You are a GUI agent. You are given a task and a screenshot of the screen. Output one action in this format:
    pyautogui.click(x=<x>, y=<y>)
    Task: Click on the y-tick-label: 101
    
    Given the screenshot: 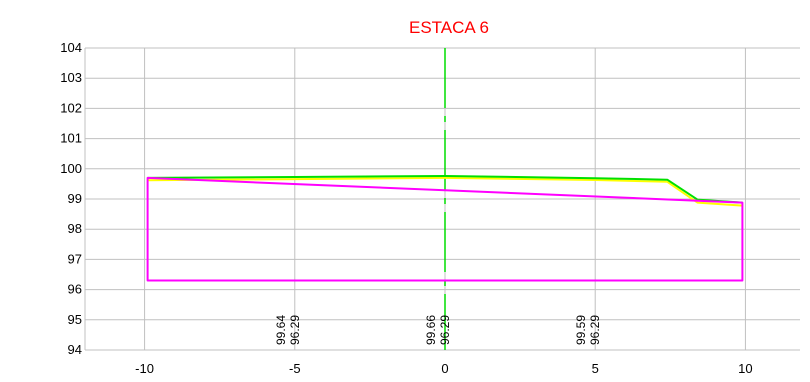 What is the action you would take?
    pyautogui.click(x=71, y=138)
    